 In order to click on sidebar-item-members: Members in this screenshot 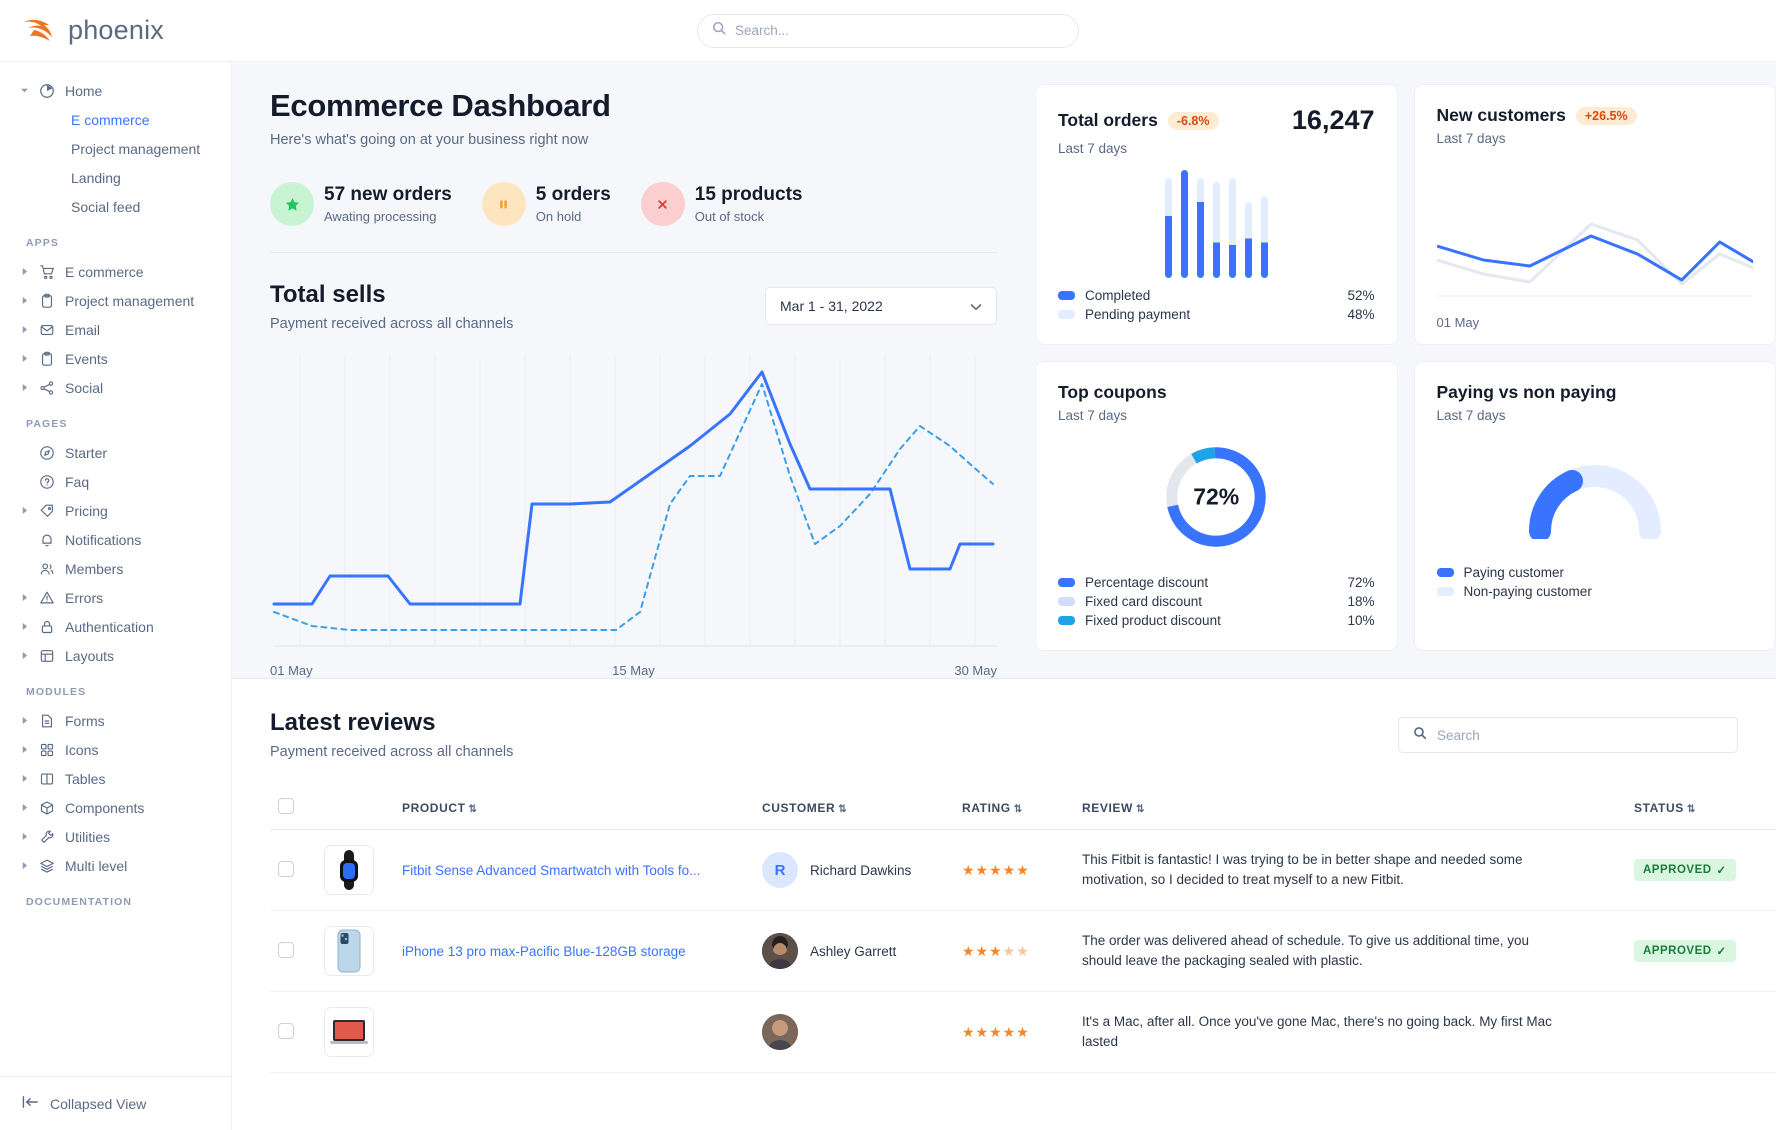, I will do `click(115, 568)`.